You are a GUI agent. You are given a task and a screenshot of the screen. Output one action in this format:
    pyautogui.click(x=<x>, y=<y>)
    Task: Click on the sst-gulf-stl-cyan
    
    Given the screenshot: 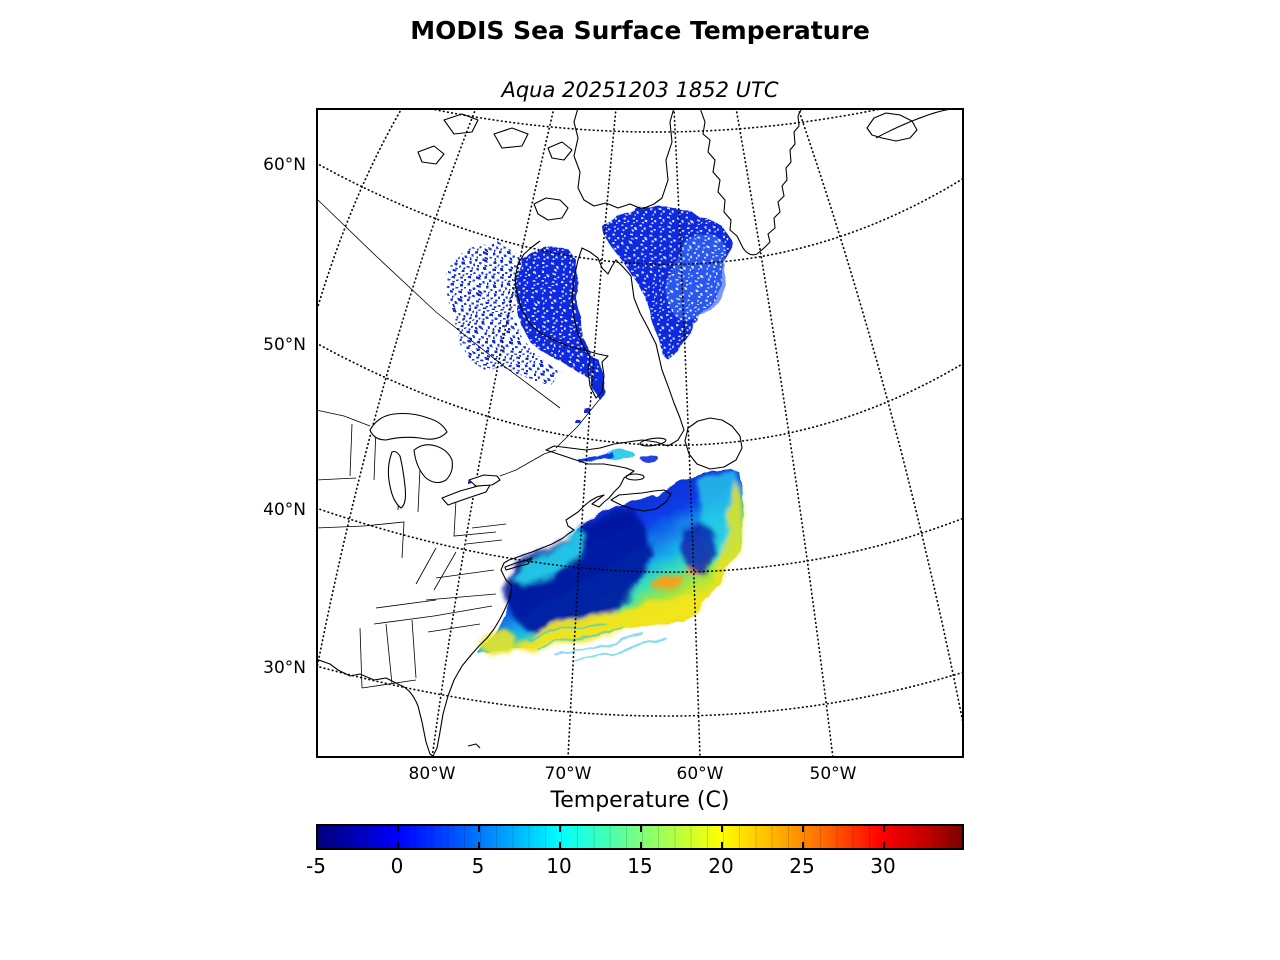 What is the action you would take?
    pyautogui.click(x=621, y=455)
    